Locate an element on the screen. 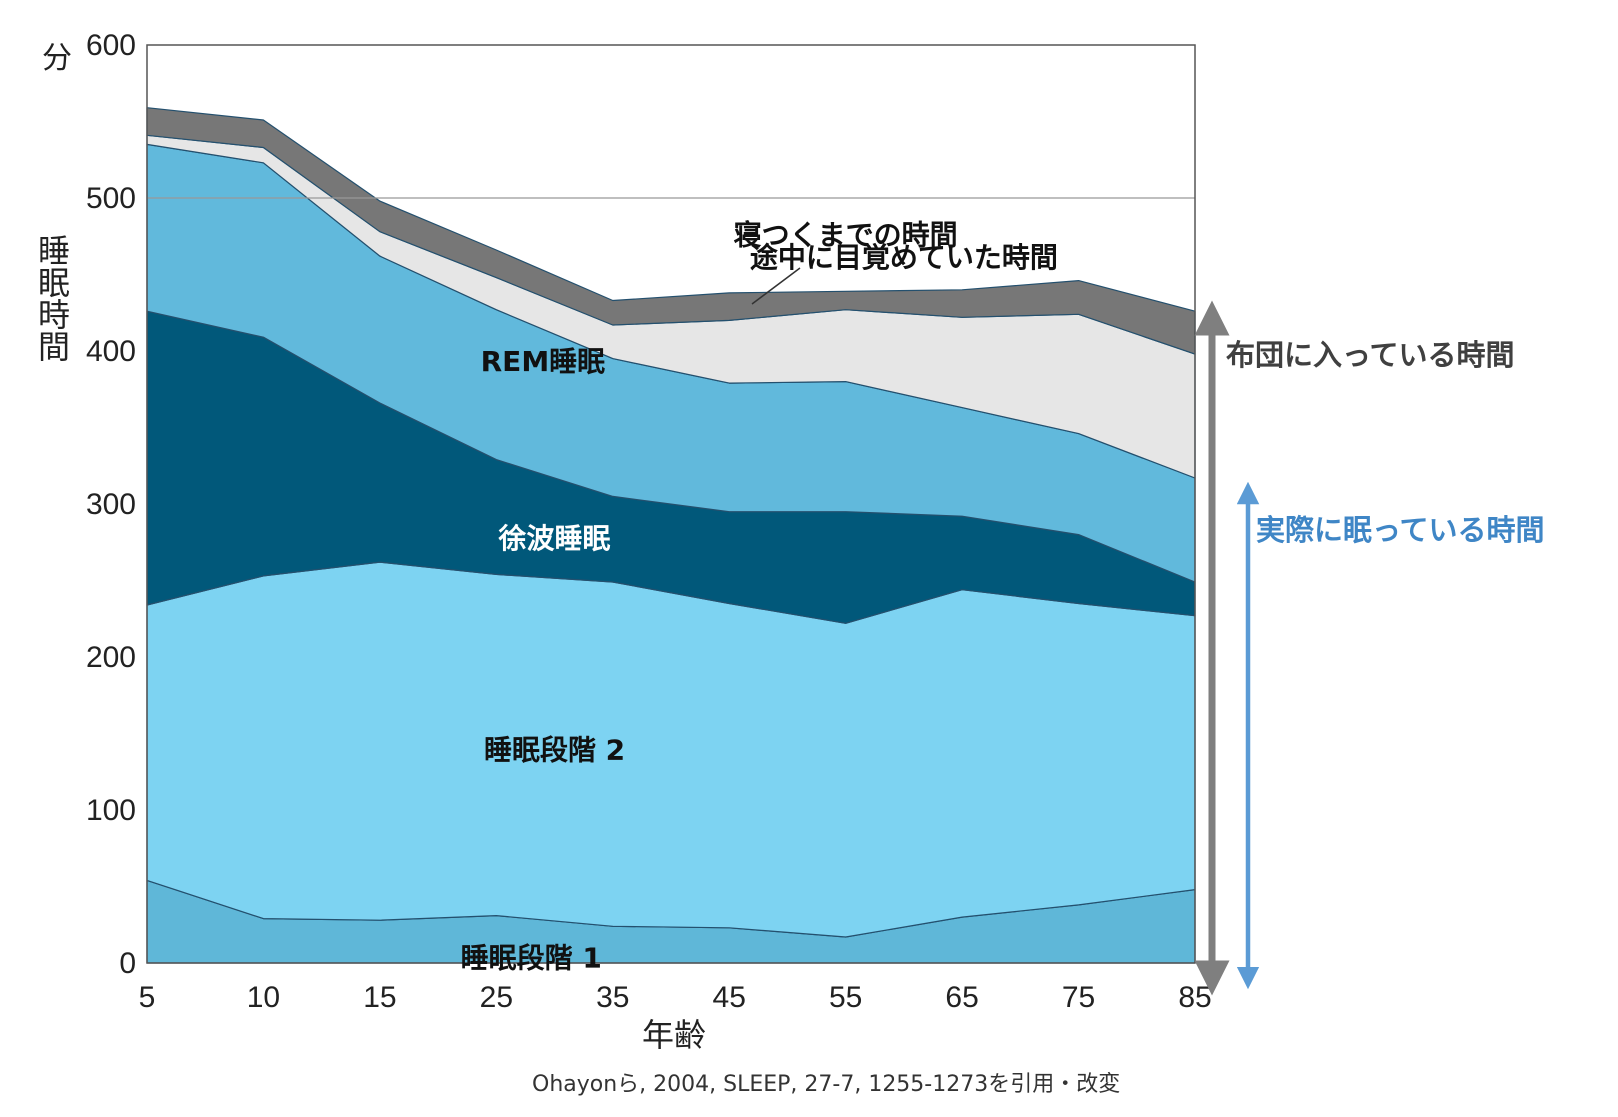  x-tick-label: 75 is located at coordinates (1078, 997).